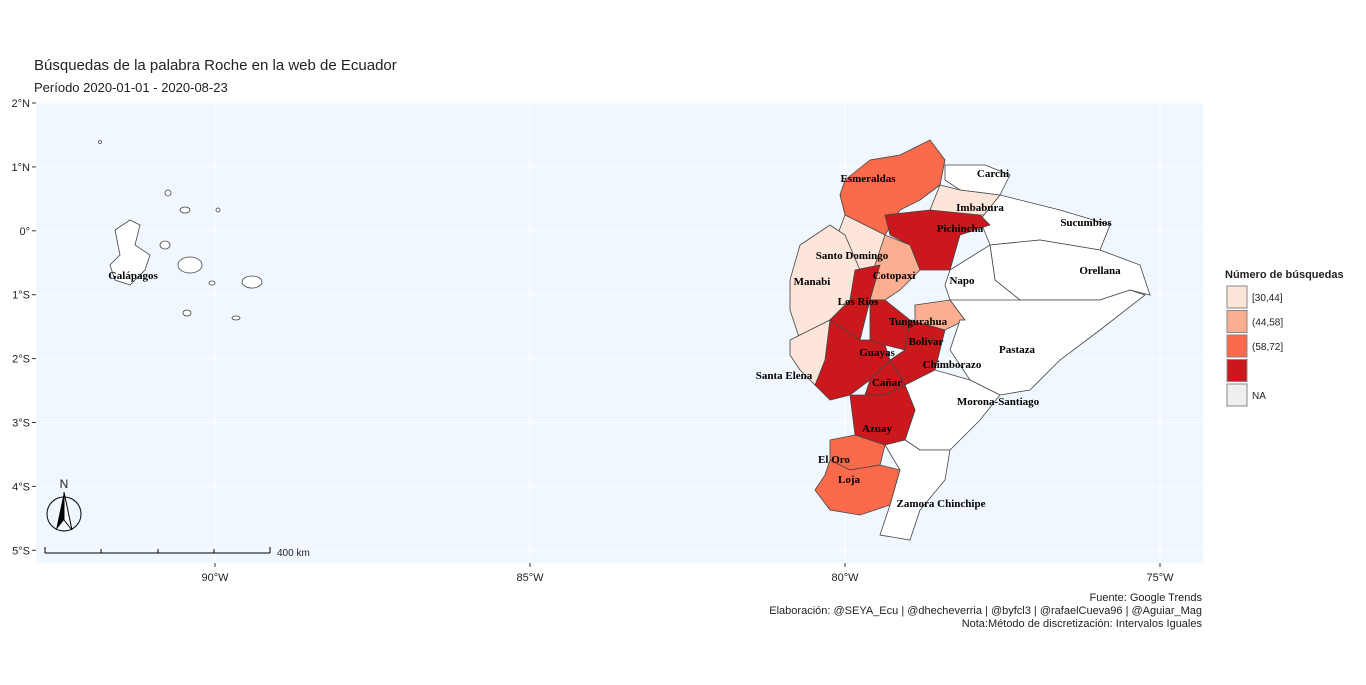 This screenshot has height=685, width=1366. I want to click on province-label: Guayas, so click(877, 353).